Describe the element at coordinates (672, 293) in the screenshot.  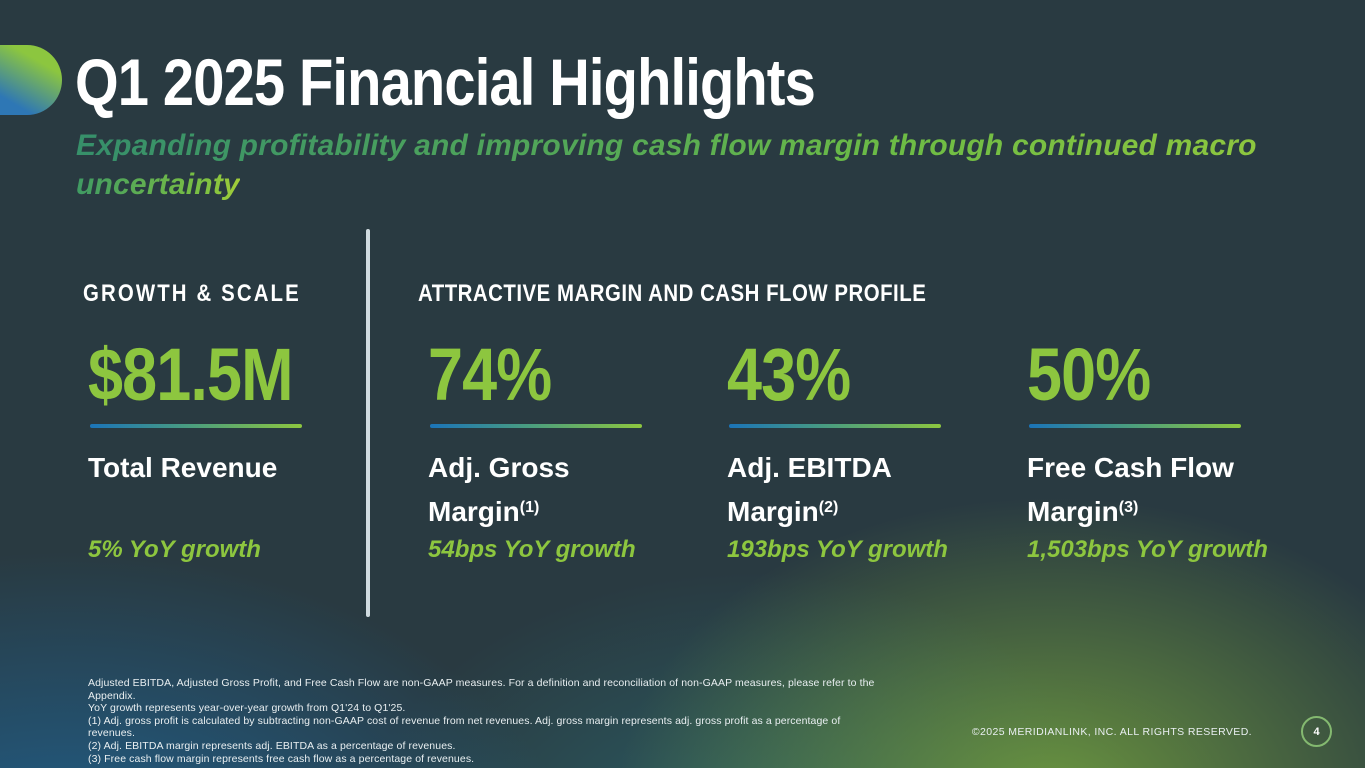
I see `margin-profile-heading: ATTRACTIVE MARGIN AND CASH FLOW PROFILE` at that location.